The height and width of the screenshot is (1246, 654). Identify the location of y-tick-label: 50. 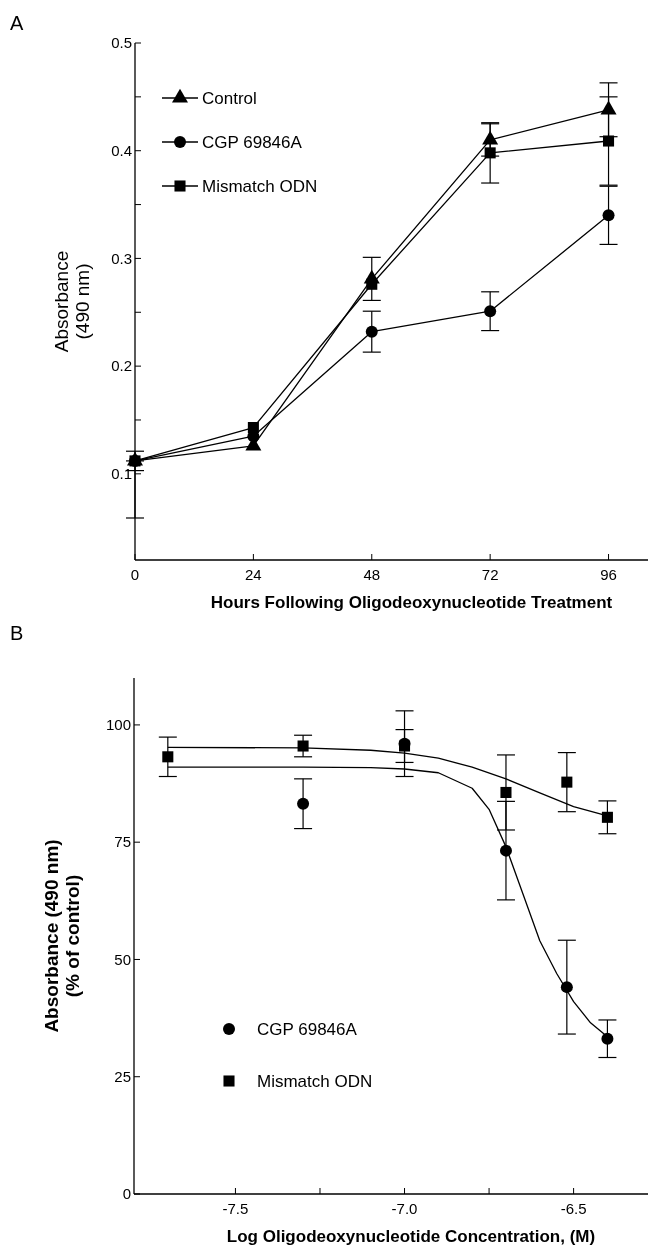
(122, 959).